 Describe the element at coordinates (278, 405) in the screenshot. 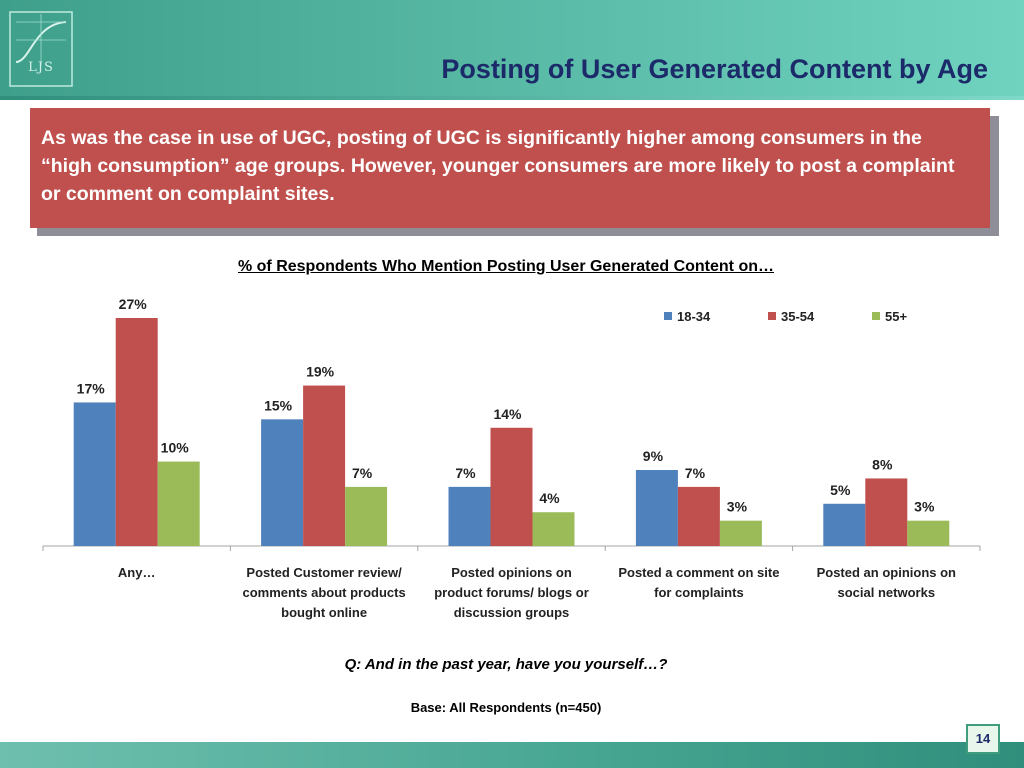

I see `bar-value-label: 15%` at that location.